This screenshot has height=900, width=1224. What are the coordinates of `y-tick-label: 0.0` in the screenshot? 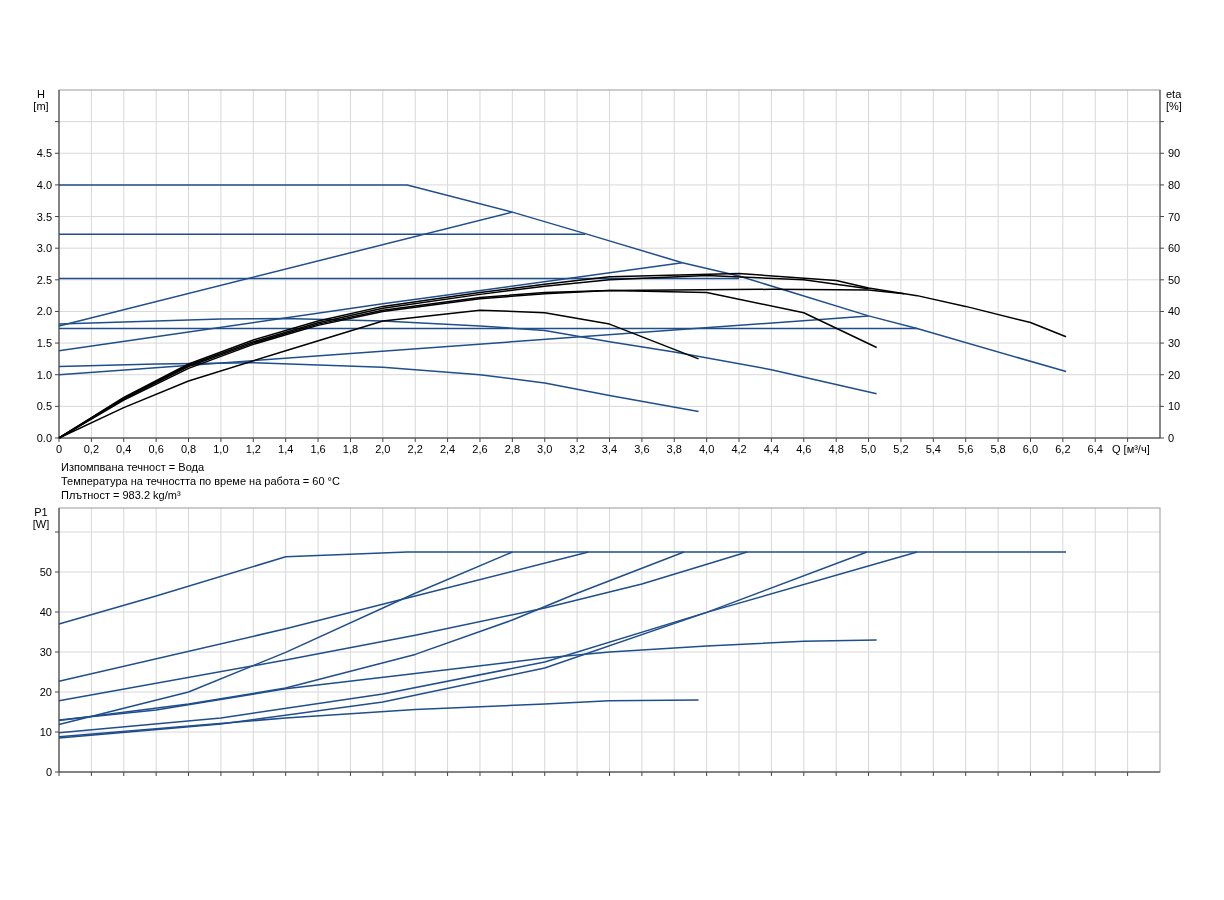 It's located at (44, 438).